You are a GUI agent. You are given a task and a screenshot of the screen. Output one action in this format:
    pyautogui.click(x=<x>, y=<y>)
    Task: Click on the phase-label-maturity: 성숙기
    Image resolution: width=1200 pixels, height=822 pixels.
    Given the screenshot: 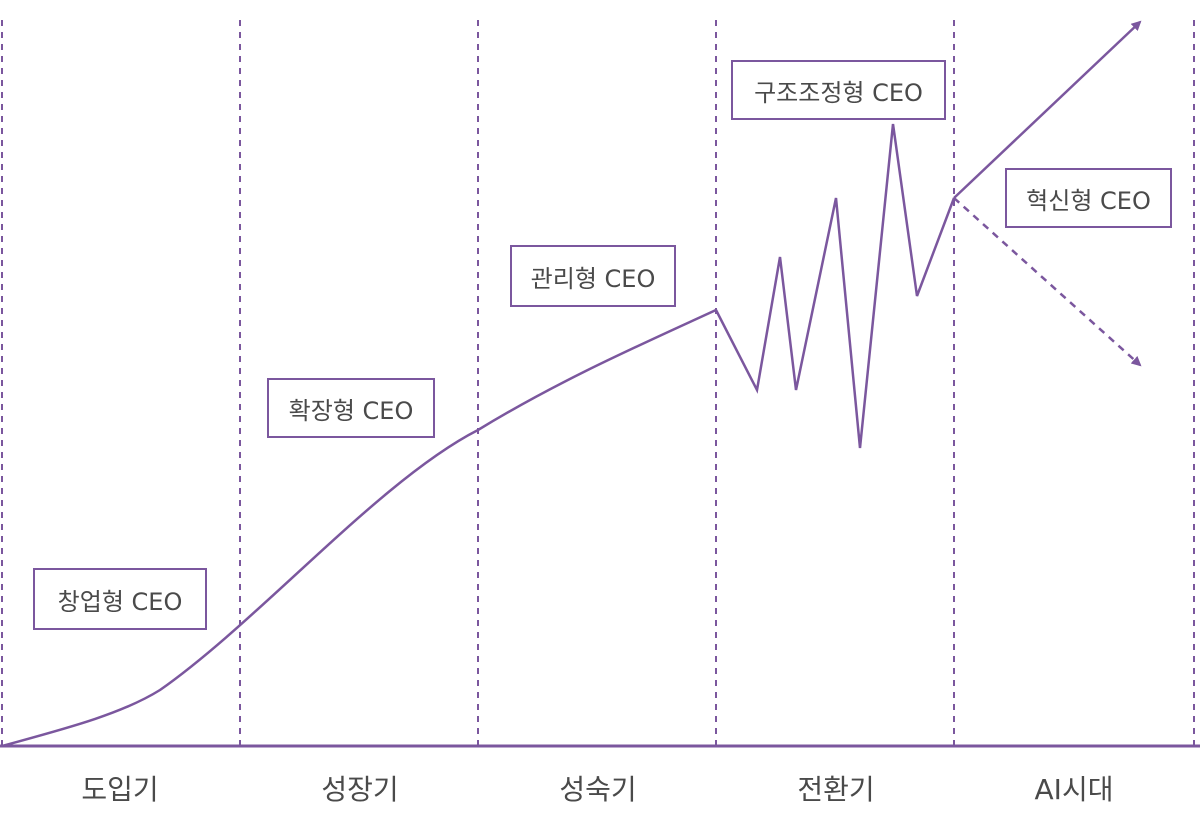 What is the action you would take?
    pyautogui.click(x=598, y=789)
    